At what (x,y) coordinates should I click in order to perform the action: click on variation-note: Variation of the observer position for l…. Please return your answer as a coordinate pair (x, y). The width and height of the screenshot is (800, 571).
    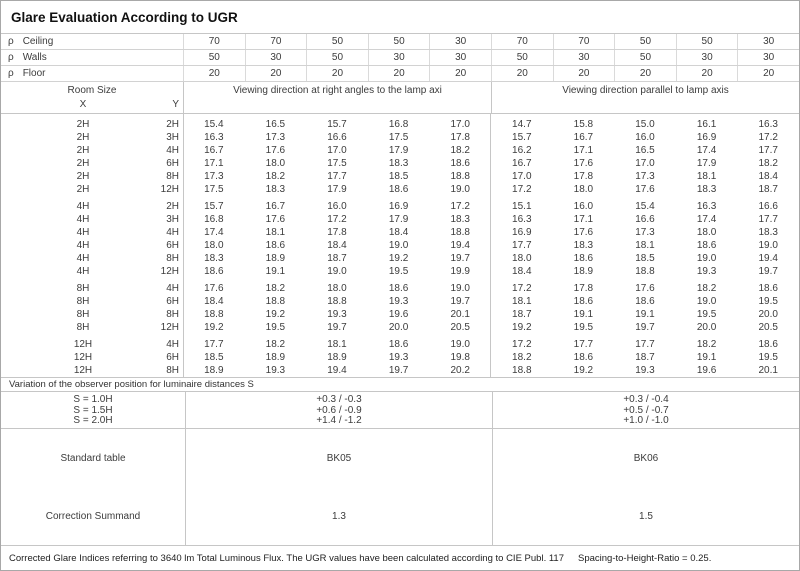
    Looking at the image, I should click on (400, 385).